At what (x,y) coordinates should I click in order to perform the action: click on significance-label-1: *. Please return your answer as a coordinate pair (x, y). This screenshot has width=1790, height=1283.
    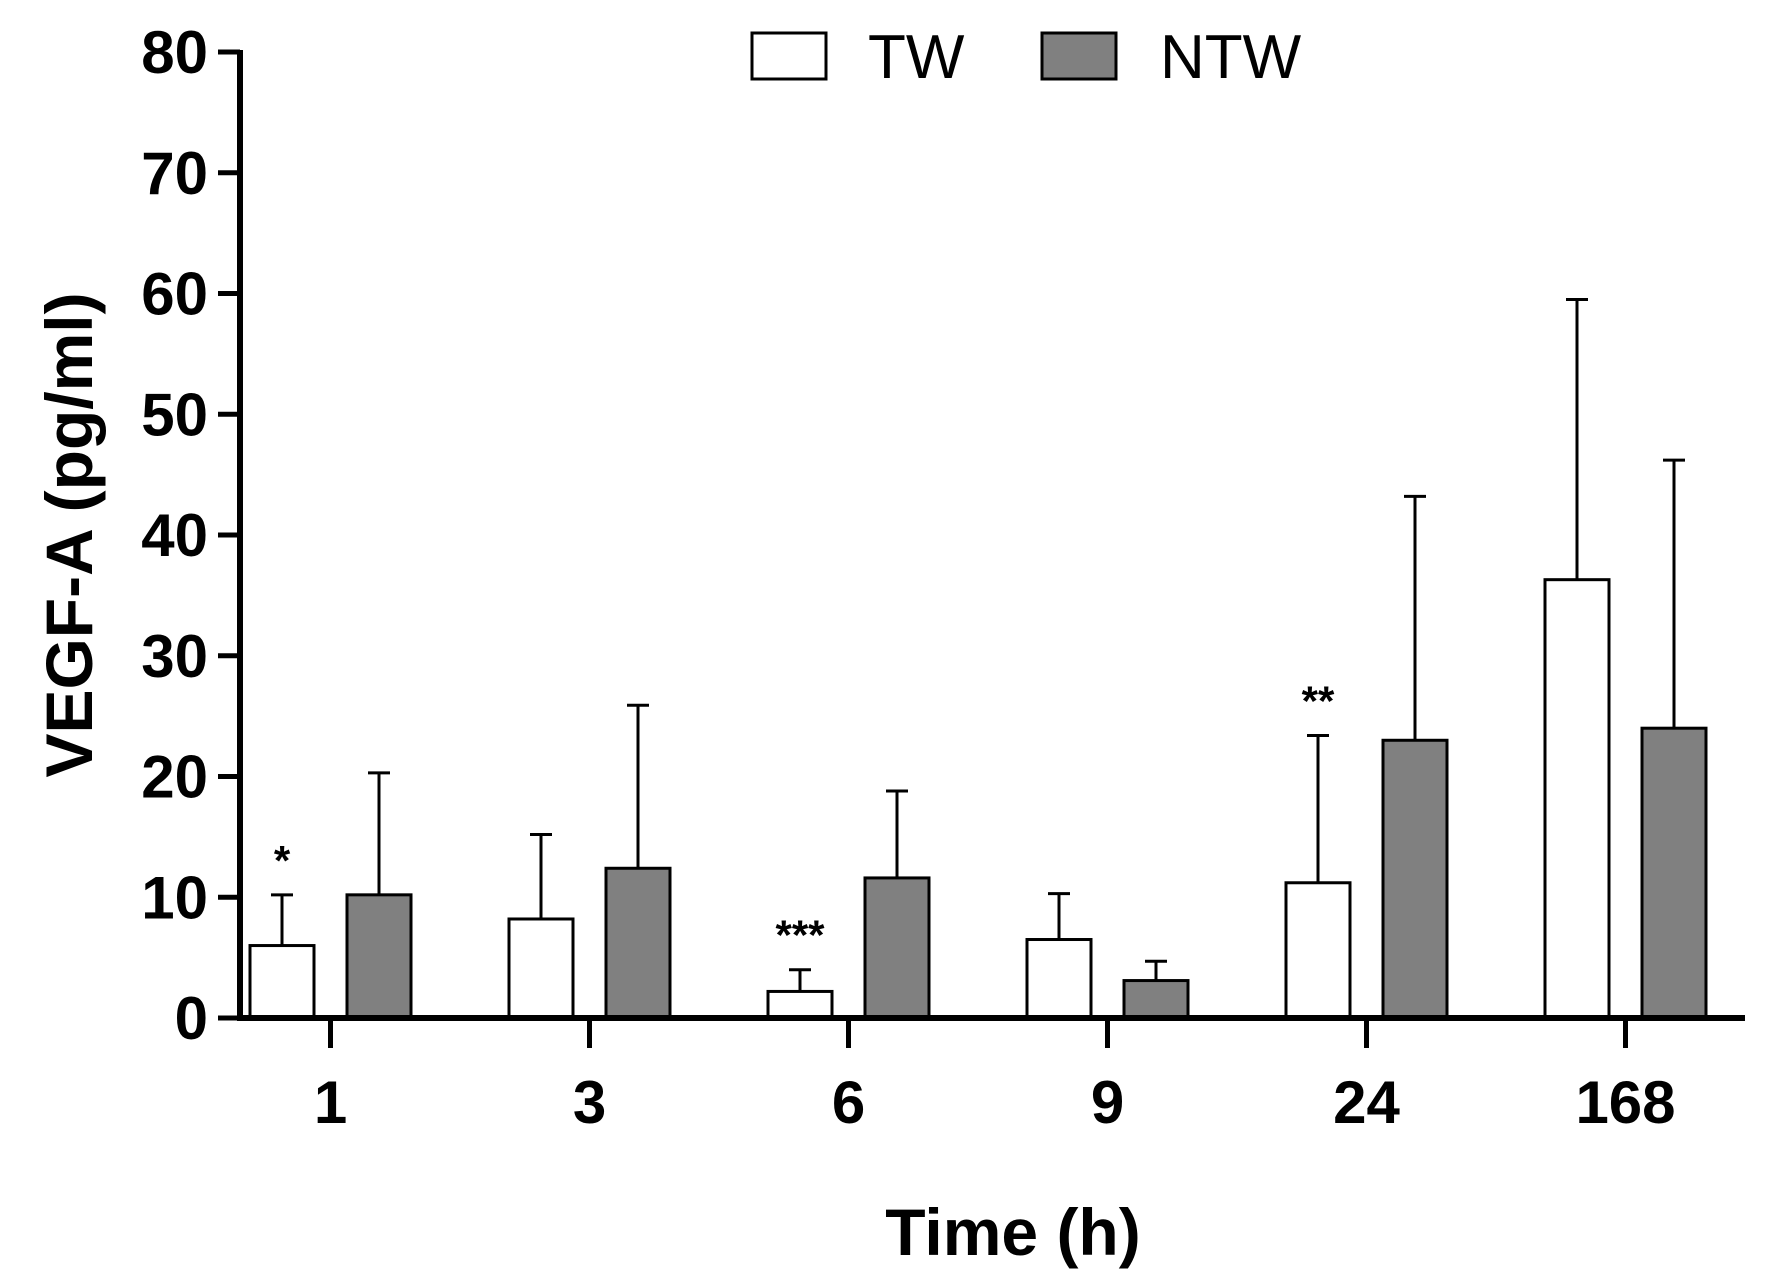
    Looking at the image, I should click on (282, 860).